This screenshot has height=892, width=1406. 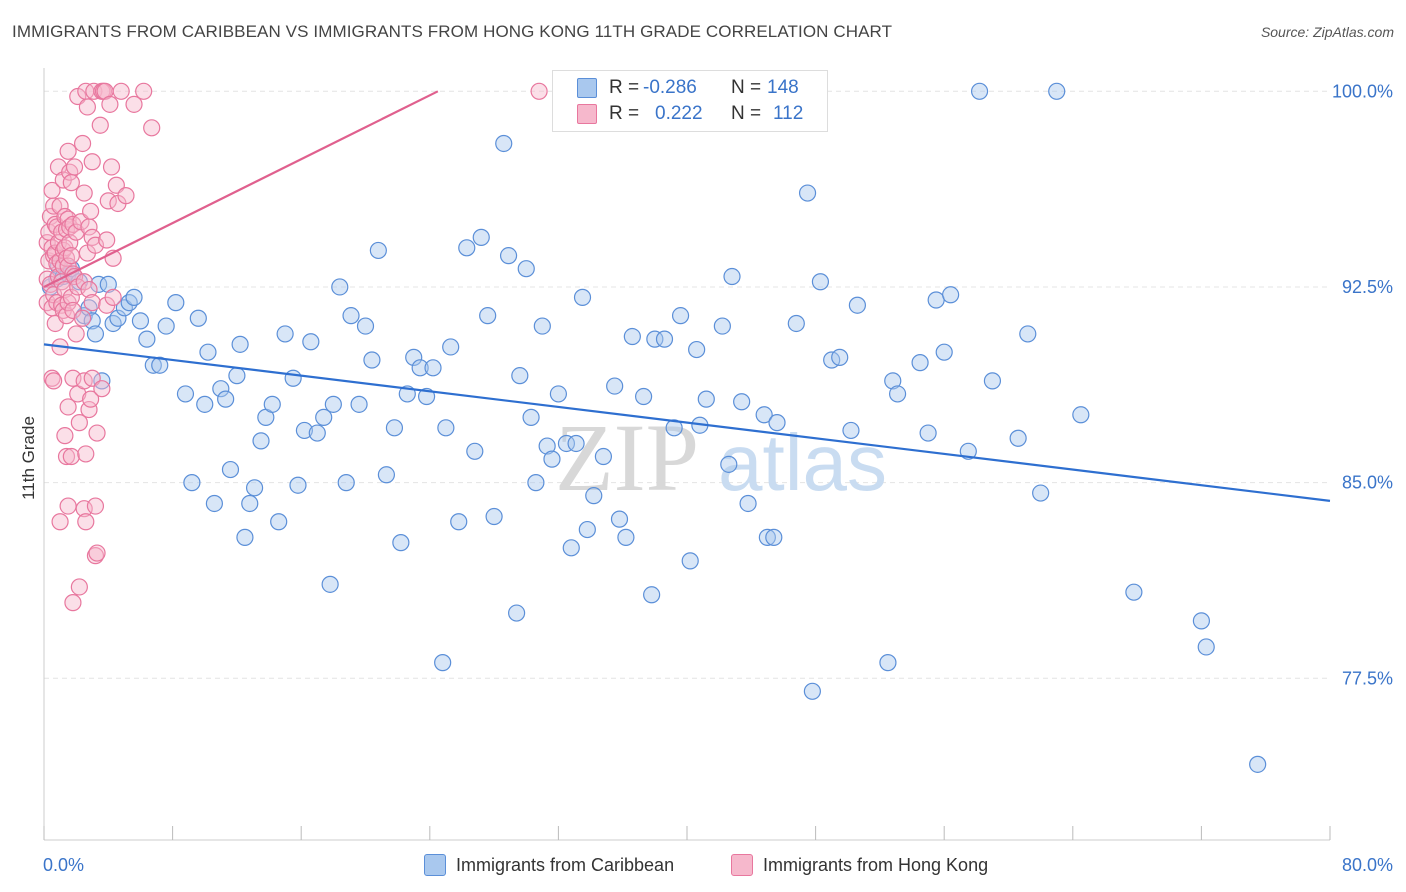 I want to click on x-tick-label-right: 80.0%, so click(x=1367, y=865).